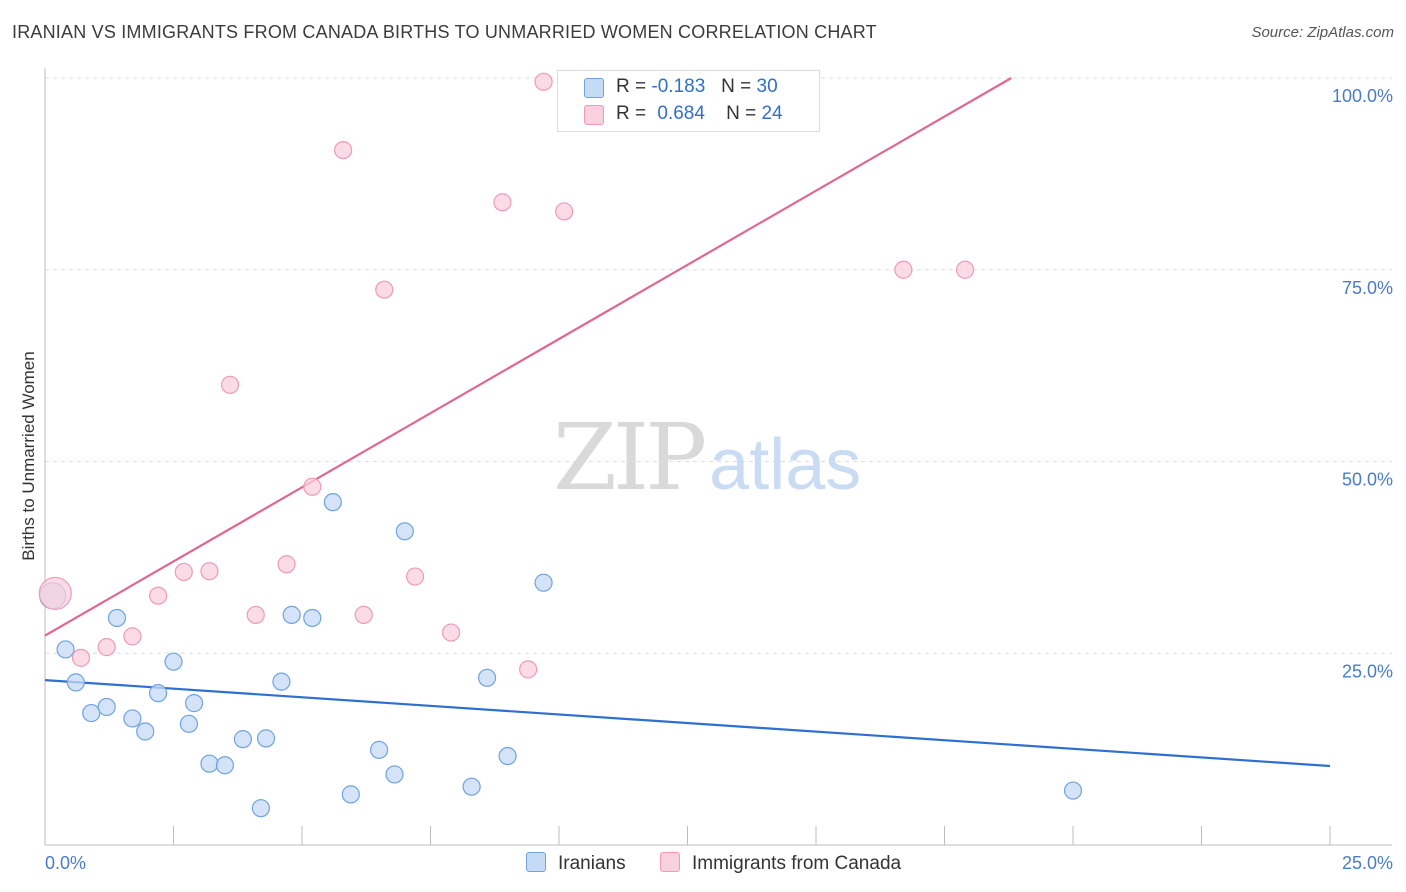 The image size is (1406, 892). Describe the element at coordinates (594, 88) in the screenshot. I see `legend-swatch-iranians` at that location.